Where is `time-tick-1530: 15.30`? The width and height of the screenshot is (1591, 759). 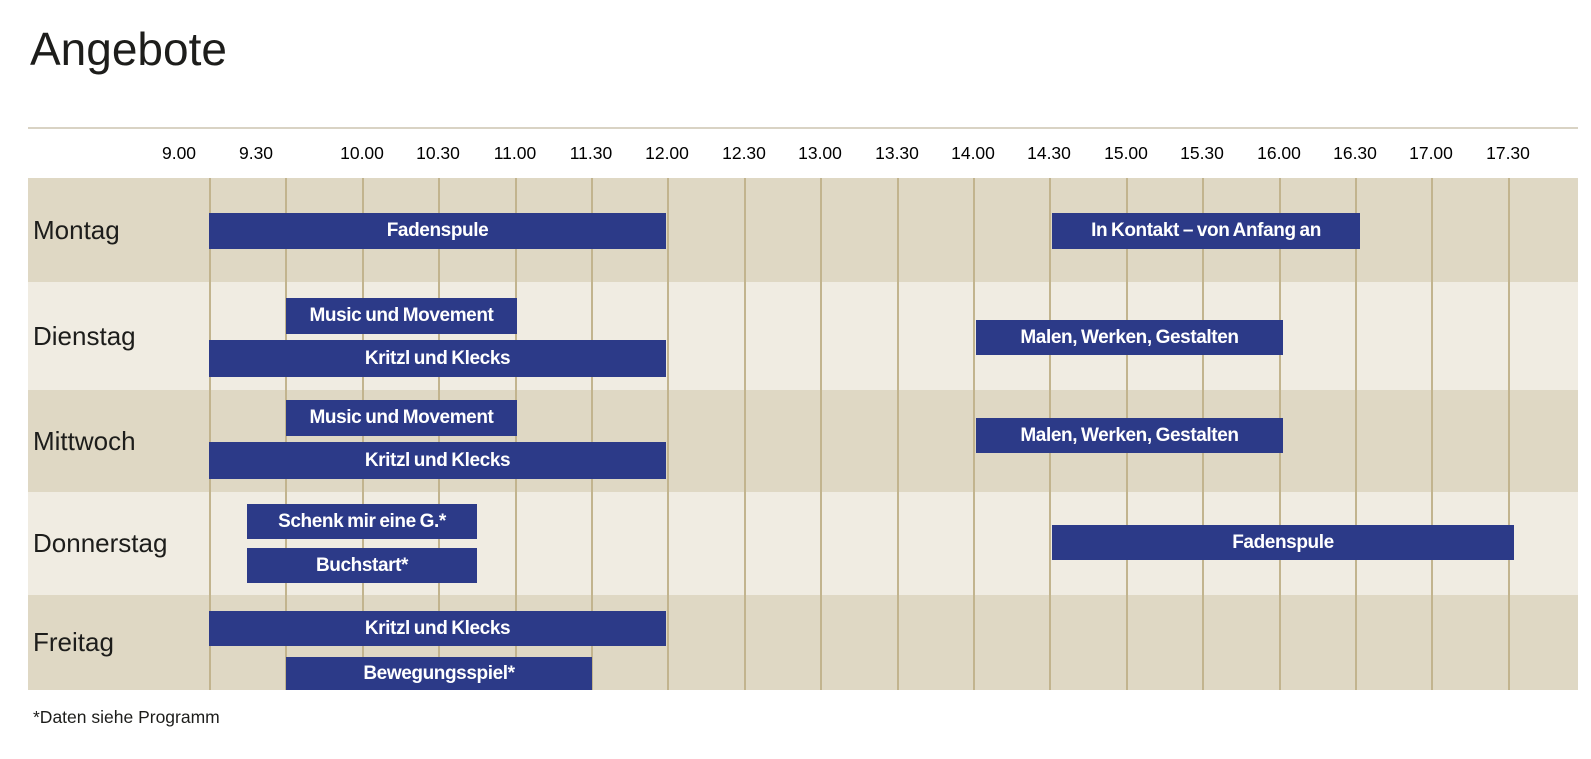 time-tick-1530: 15.30 is located at coordinates (1202, 153).